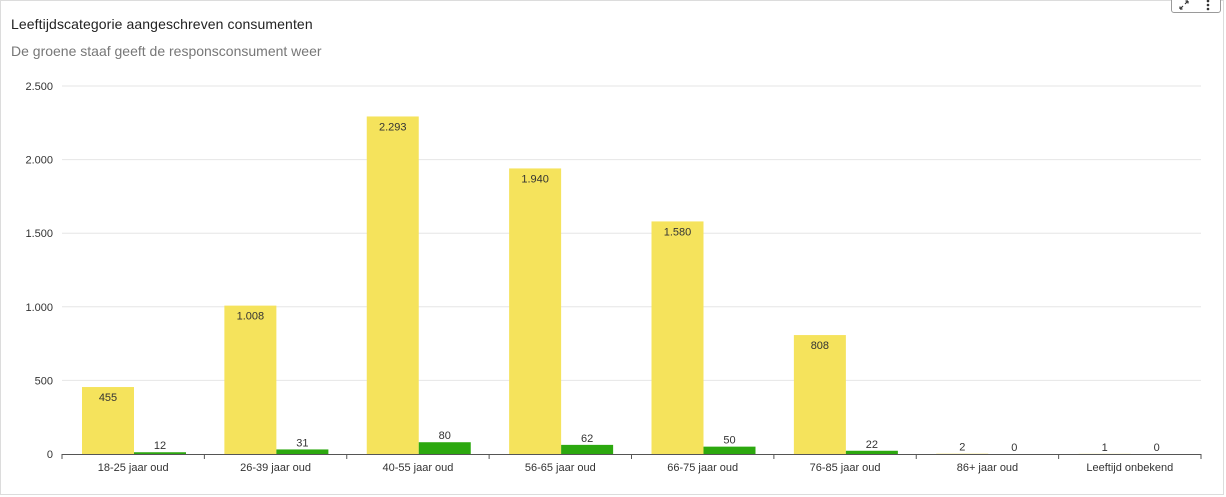 The image size is (1226, 497). I want to click on data-label: 1.940, so click(535, 179).